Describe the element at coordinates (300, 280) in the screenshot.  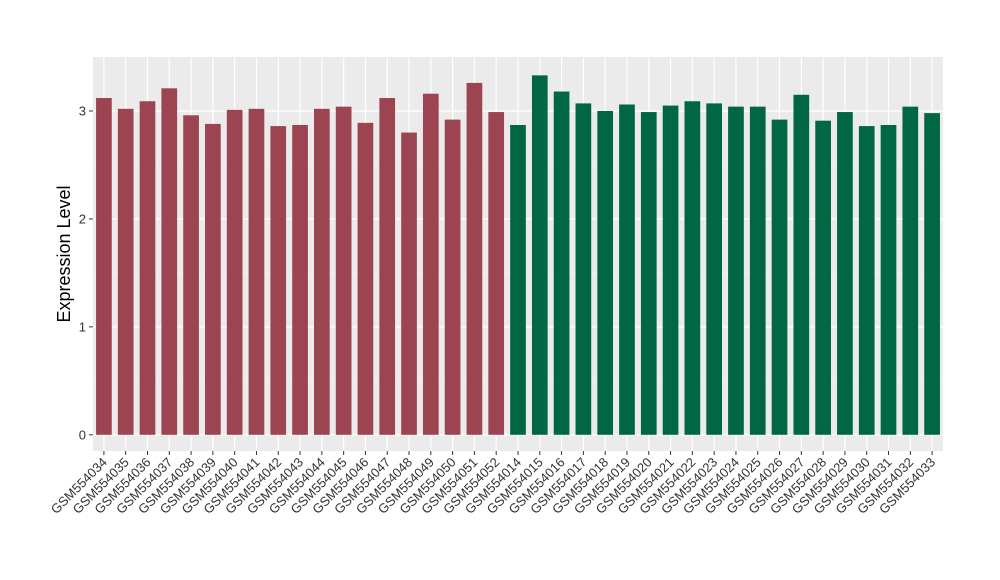
I see `bar-GSM554043` at that location.